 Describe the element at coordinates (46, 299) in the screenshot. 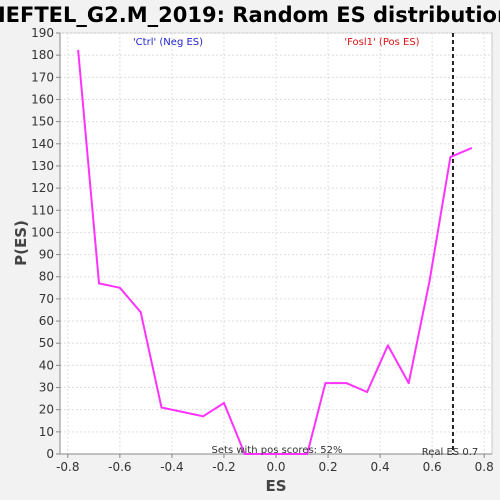

I see `y-tick-label: 70` at that location.